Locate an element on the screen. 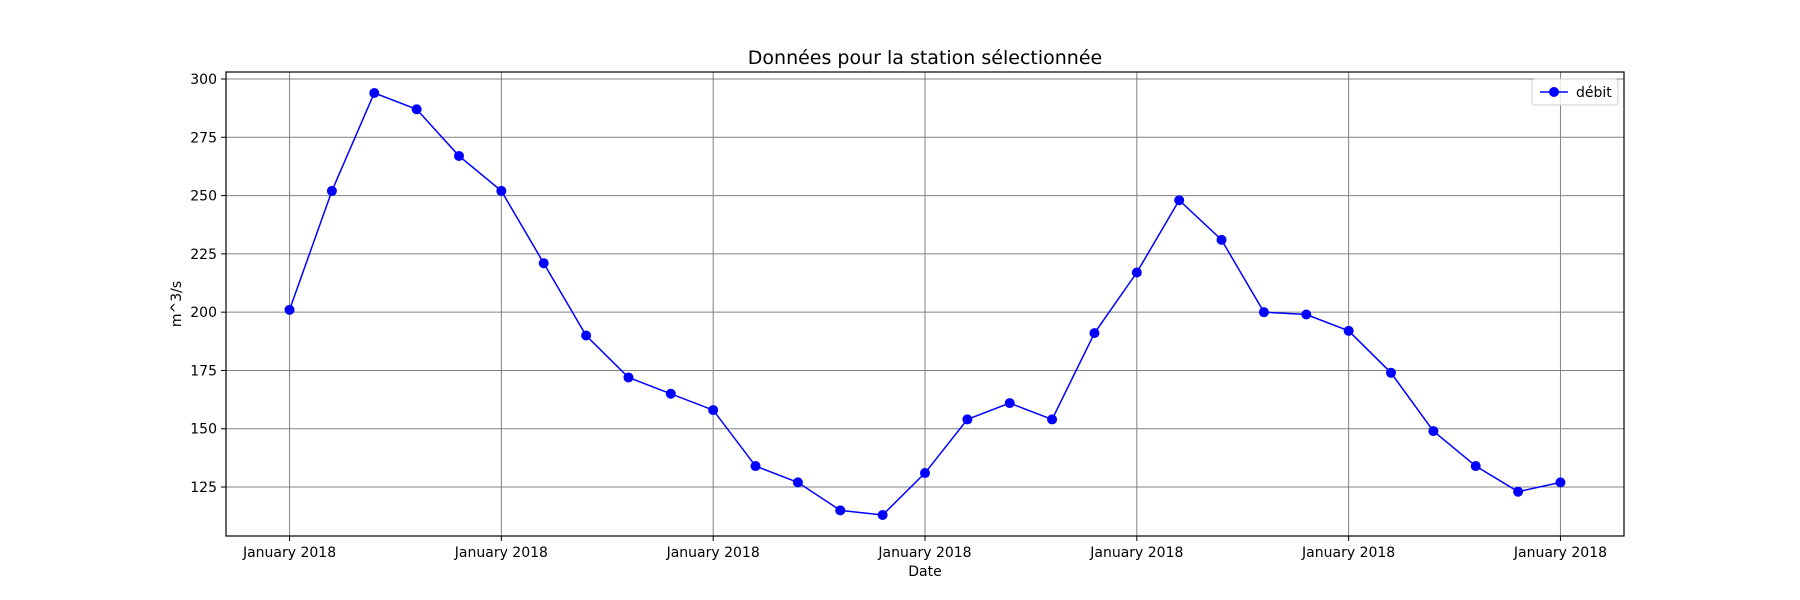 The image size is (1800, 600). y-tick-label: 250 is located at coordinates (203, 197).